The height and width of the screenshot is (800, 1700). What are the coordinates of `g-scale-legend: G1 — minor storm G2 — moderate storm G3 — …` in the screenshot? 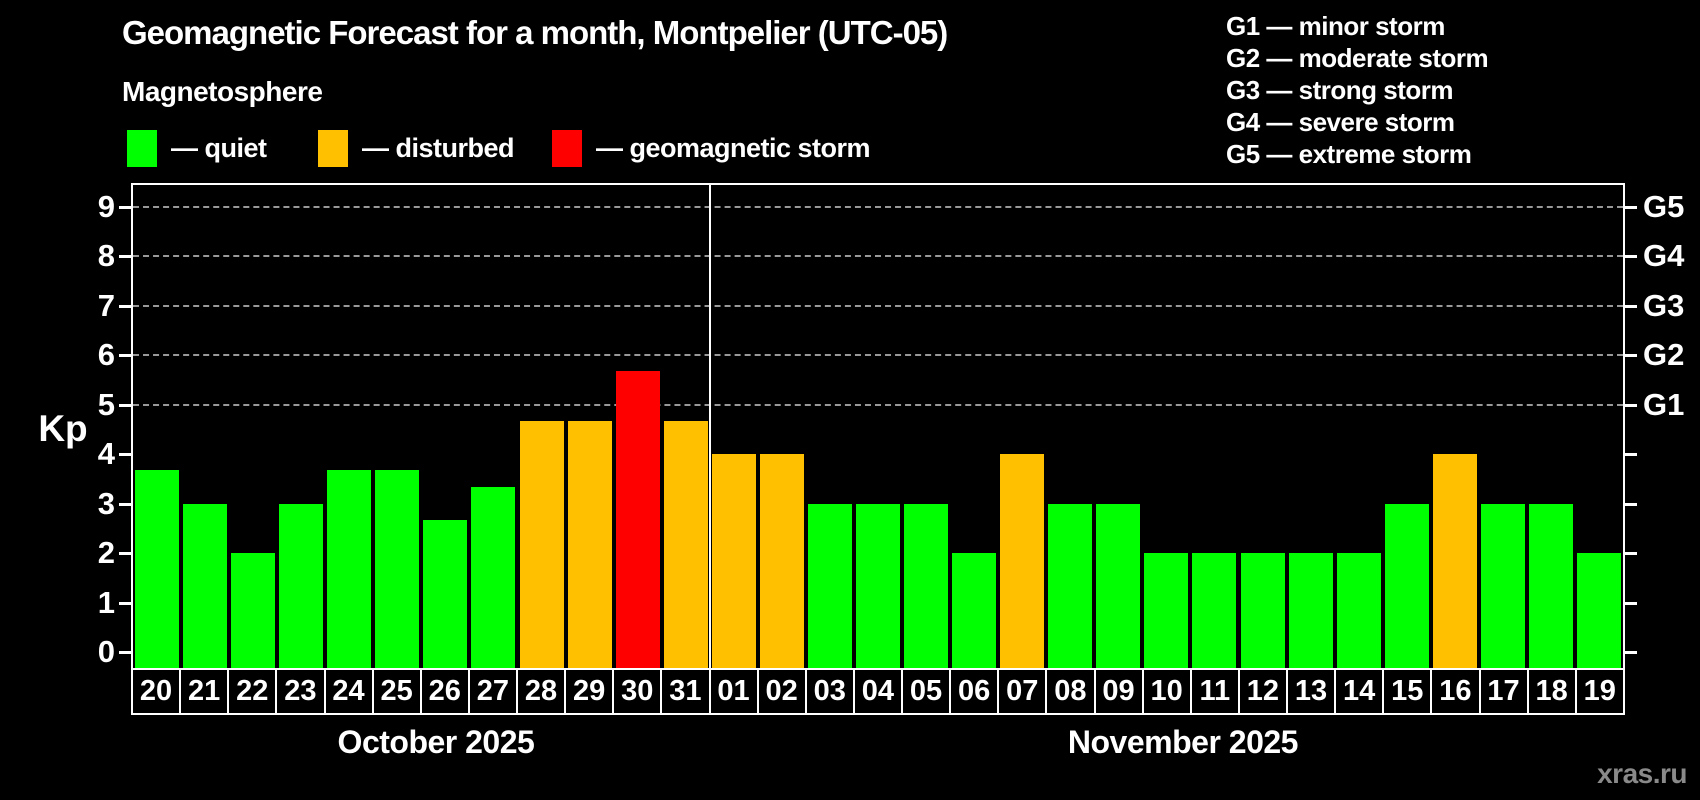 It's located at (1357, 90).